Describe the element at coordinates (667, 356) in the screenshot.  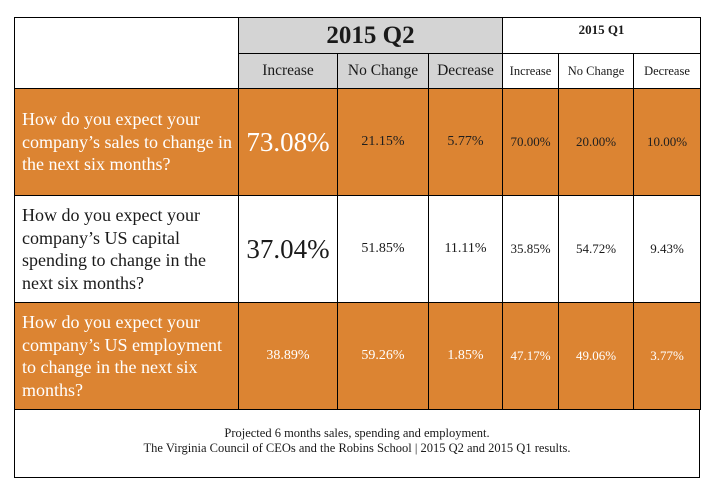
I see `employment-q1-decrease: 3.77%` at that location.